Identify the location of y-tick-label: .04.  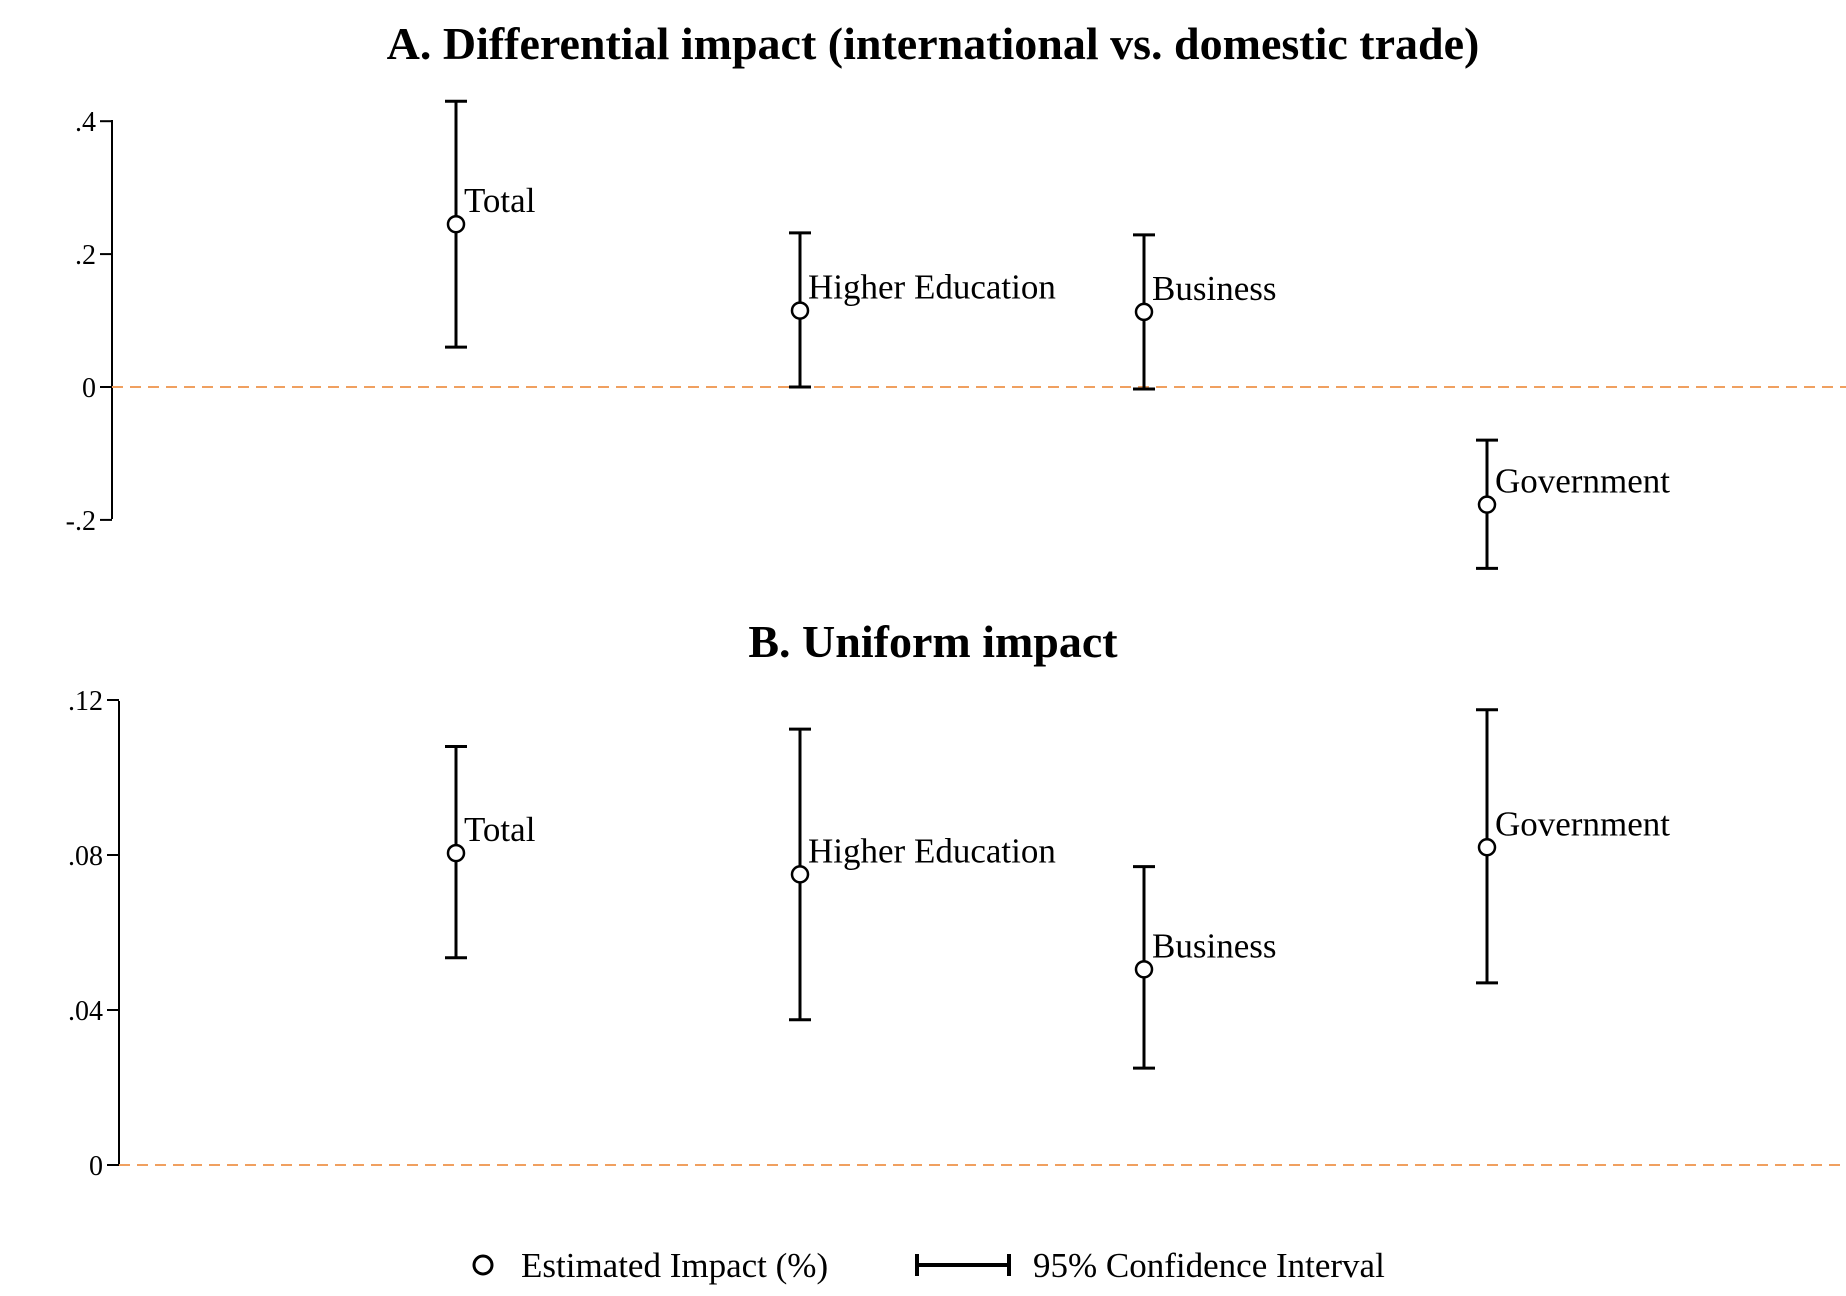
(85, 1011).